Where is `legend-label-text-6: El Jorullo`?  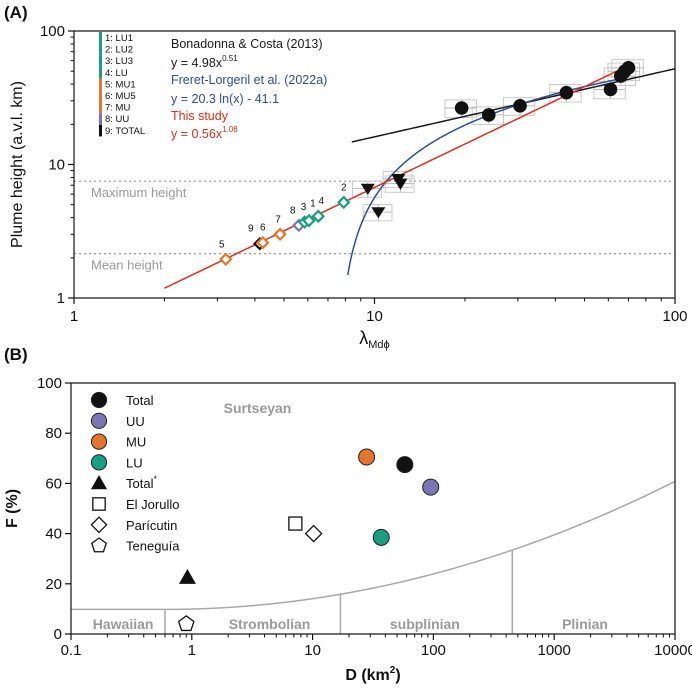 legend-label-text-6: El Jorullo is located at coordinates (152, 504).